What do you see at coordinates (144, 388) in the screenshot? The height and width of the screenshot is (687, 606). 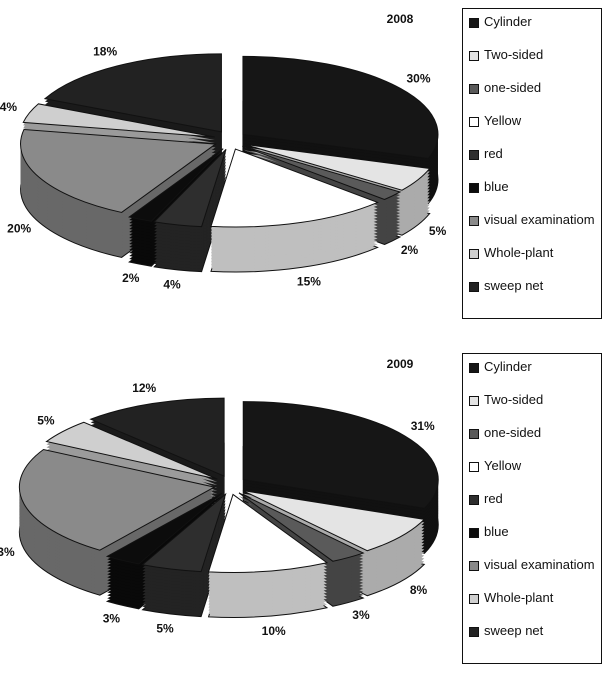 I see `data-label: 12%` at bounding box center [144, 388].